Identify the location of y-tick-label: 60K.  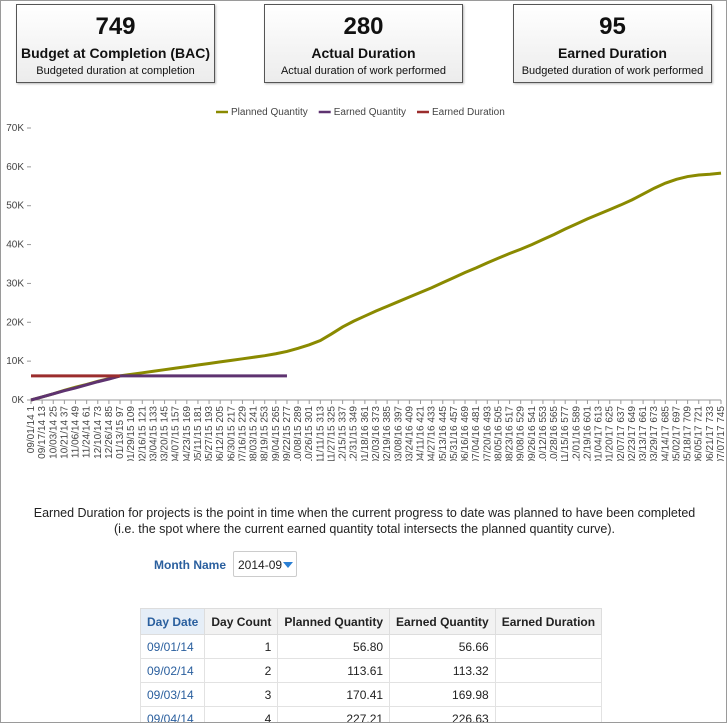
(15, 167).